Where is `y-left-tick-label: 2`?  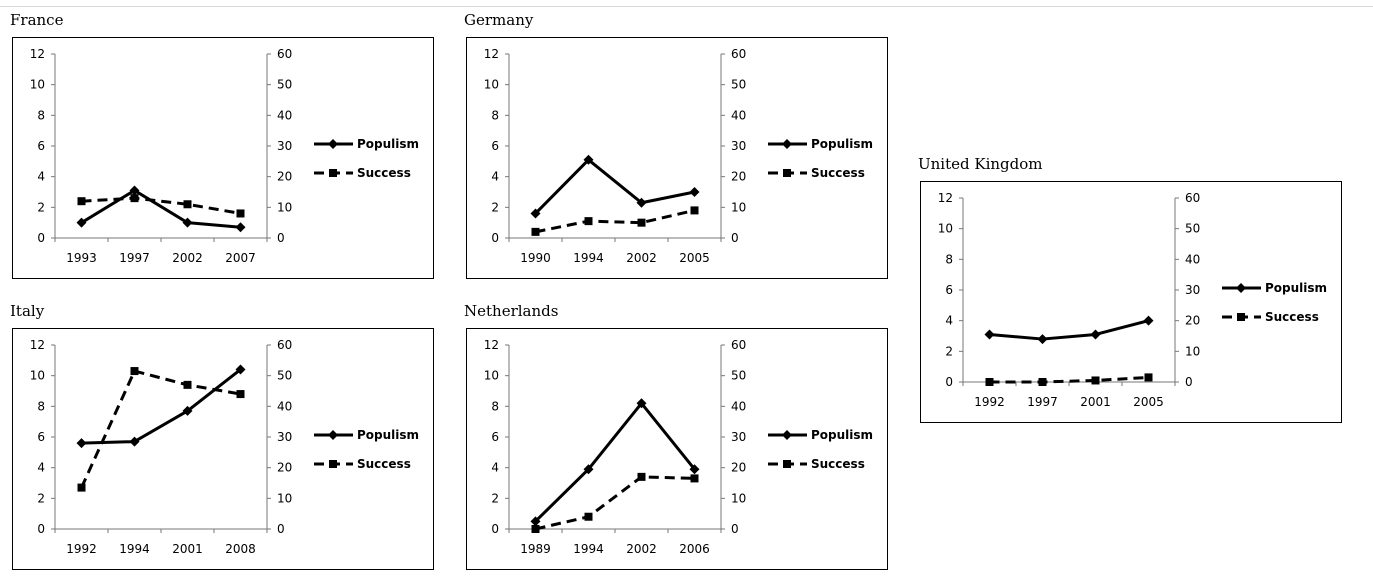 y-left-tick-label: 2 is located at coordinates (495, 207).